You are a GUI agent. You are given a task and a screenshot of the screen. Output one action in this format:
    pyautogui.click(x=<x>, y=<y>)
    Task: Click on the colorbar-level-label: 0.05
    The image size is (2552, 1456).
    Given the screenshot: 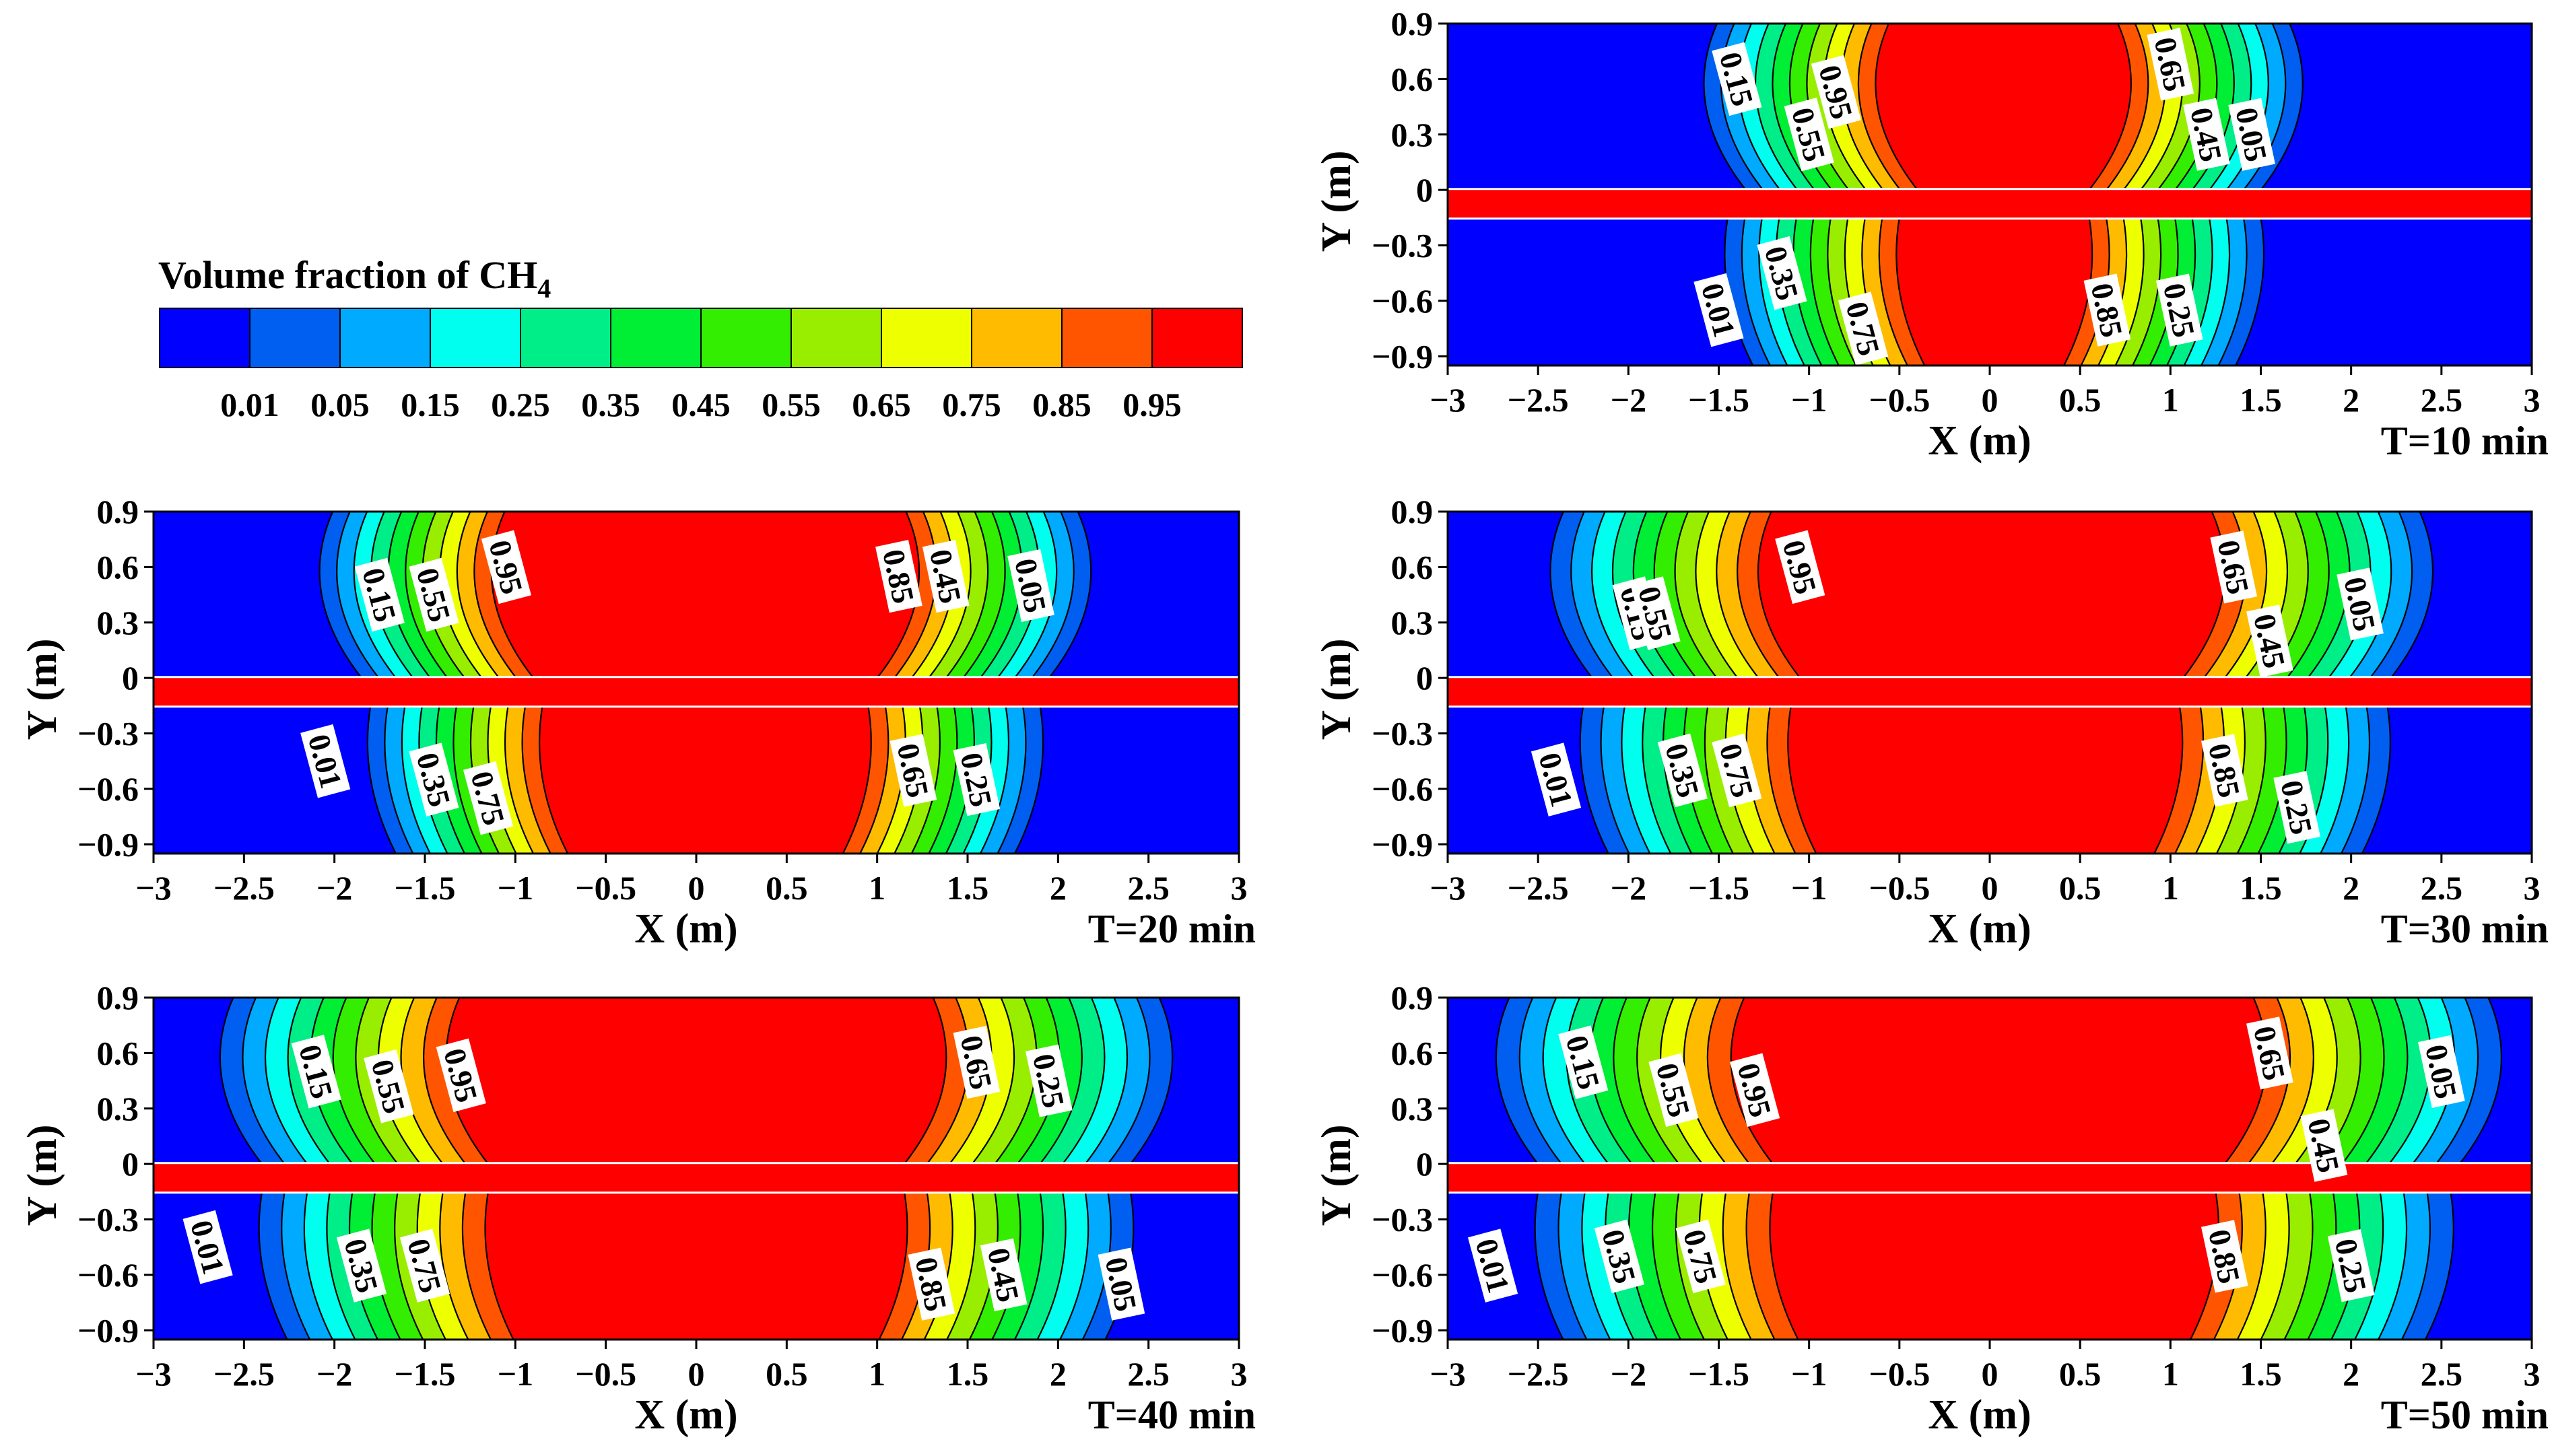 What is the action you would take?
    pyautogui.click(x=340, y=404)
    